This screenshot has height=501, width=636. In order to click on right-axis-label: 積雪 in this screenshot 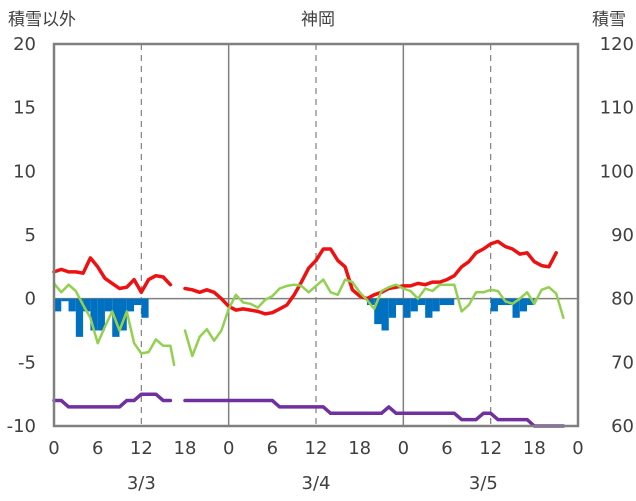, I will do `click(609, 20)`.